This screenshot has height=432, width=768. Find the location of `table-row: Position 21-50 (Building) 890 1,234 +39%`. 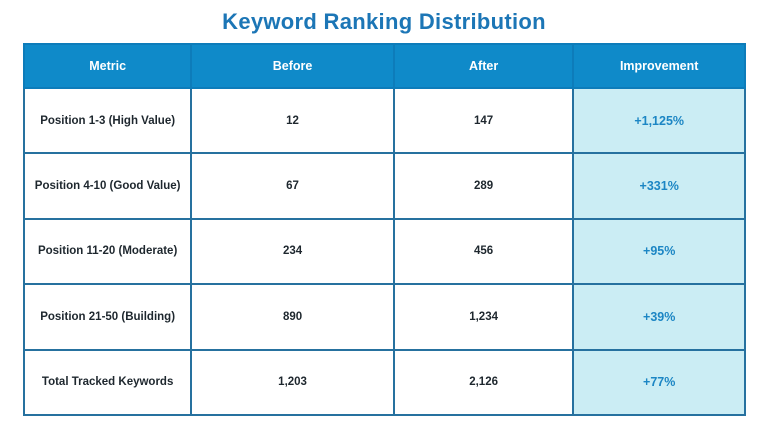

table-row: Position 21-50 (Building) 890 1,234 +39% is located at coordinates (384, 317).